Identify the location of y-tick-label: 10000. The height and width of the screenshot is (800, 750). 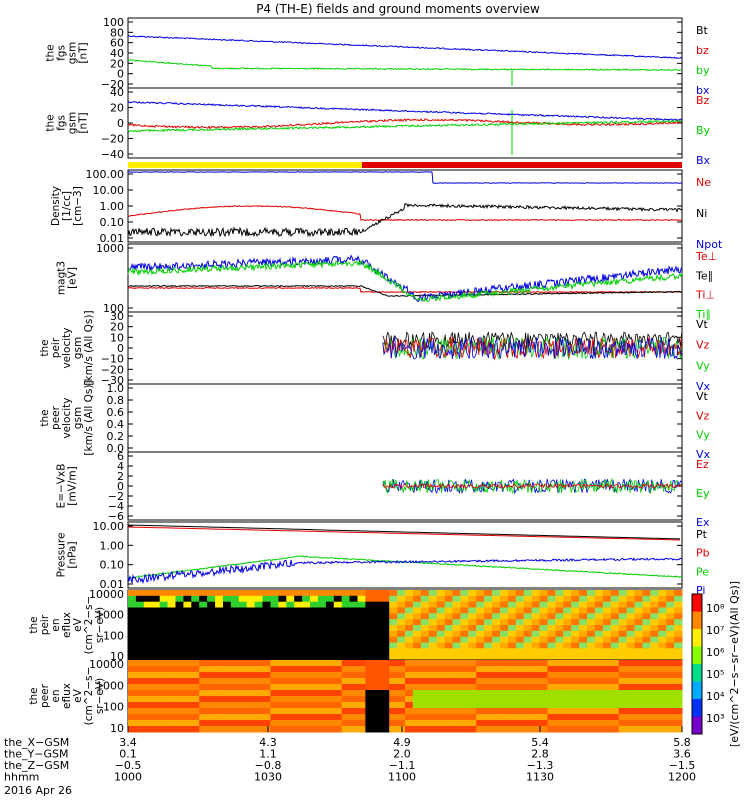
(106, 664).